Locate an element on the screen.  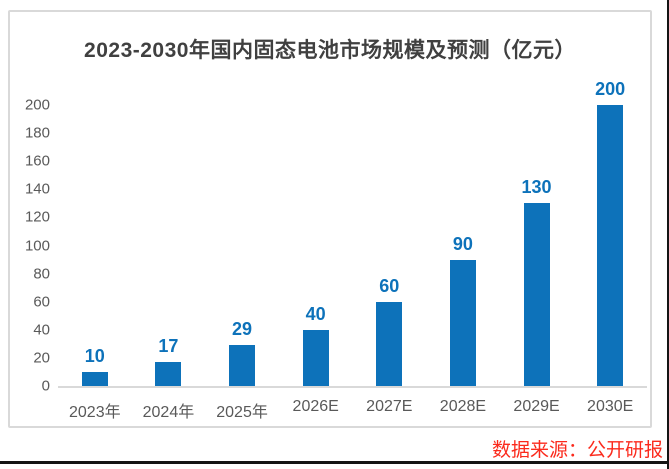
bar-slot: 17 is located at coordinates (169, 199).